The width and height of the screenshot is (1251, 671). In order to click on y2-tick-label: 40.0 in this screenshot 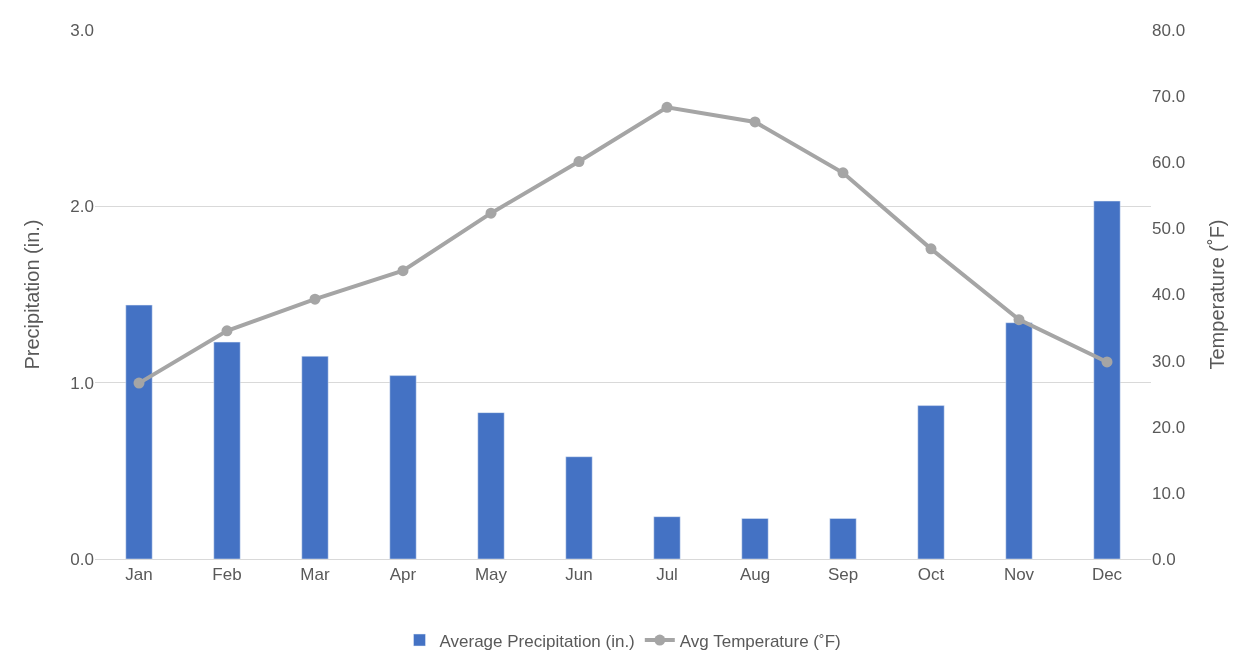, I will do `click(1169, 295)`.